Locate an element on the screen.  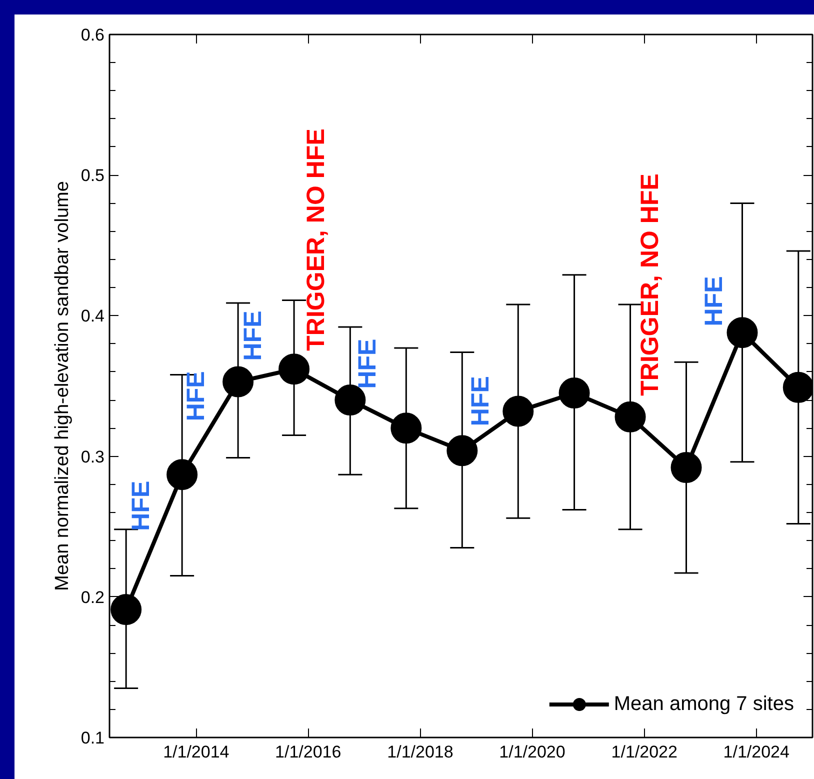
x-tick-label: 1/1/2024 is located at coordinates (756, 752).